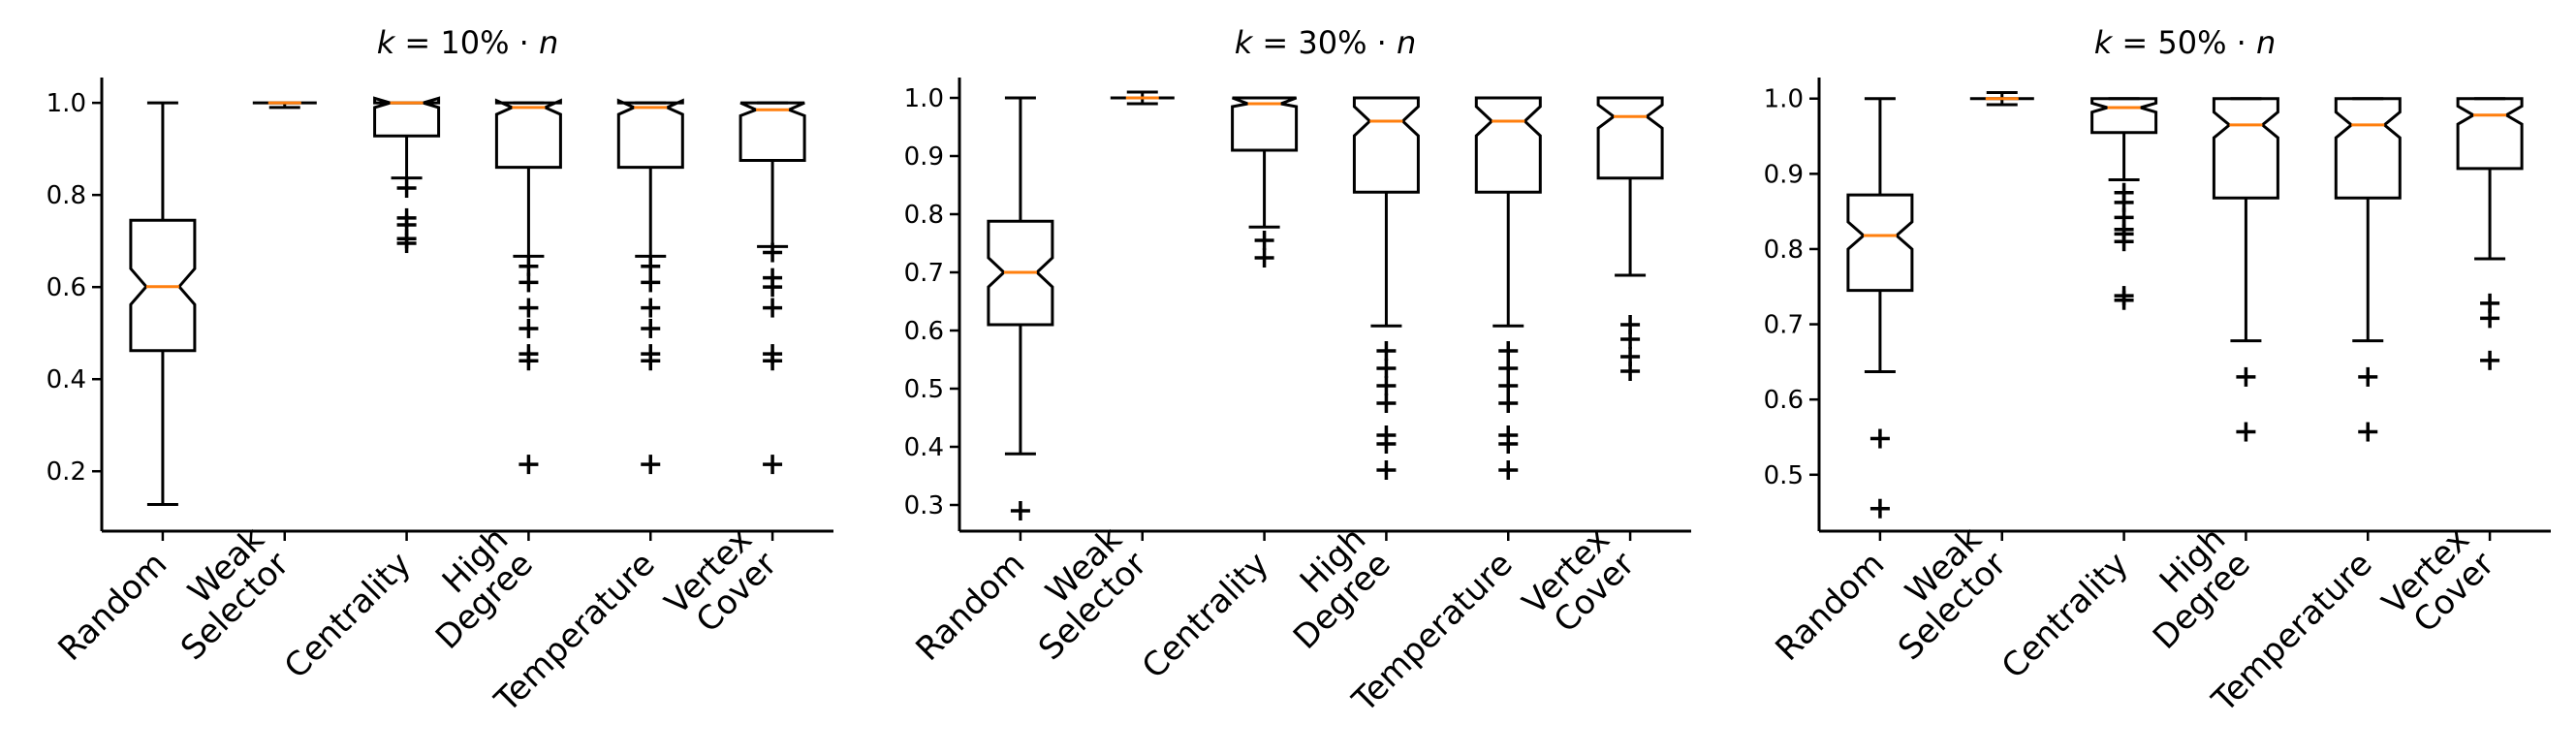  What do you see at coordinates (2185, 43) in the screenshot?
I see `panel-title: k = 50% · n` at bounding box center [2185, 43].